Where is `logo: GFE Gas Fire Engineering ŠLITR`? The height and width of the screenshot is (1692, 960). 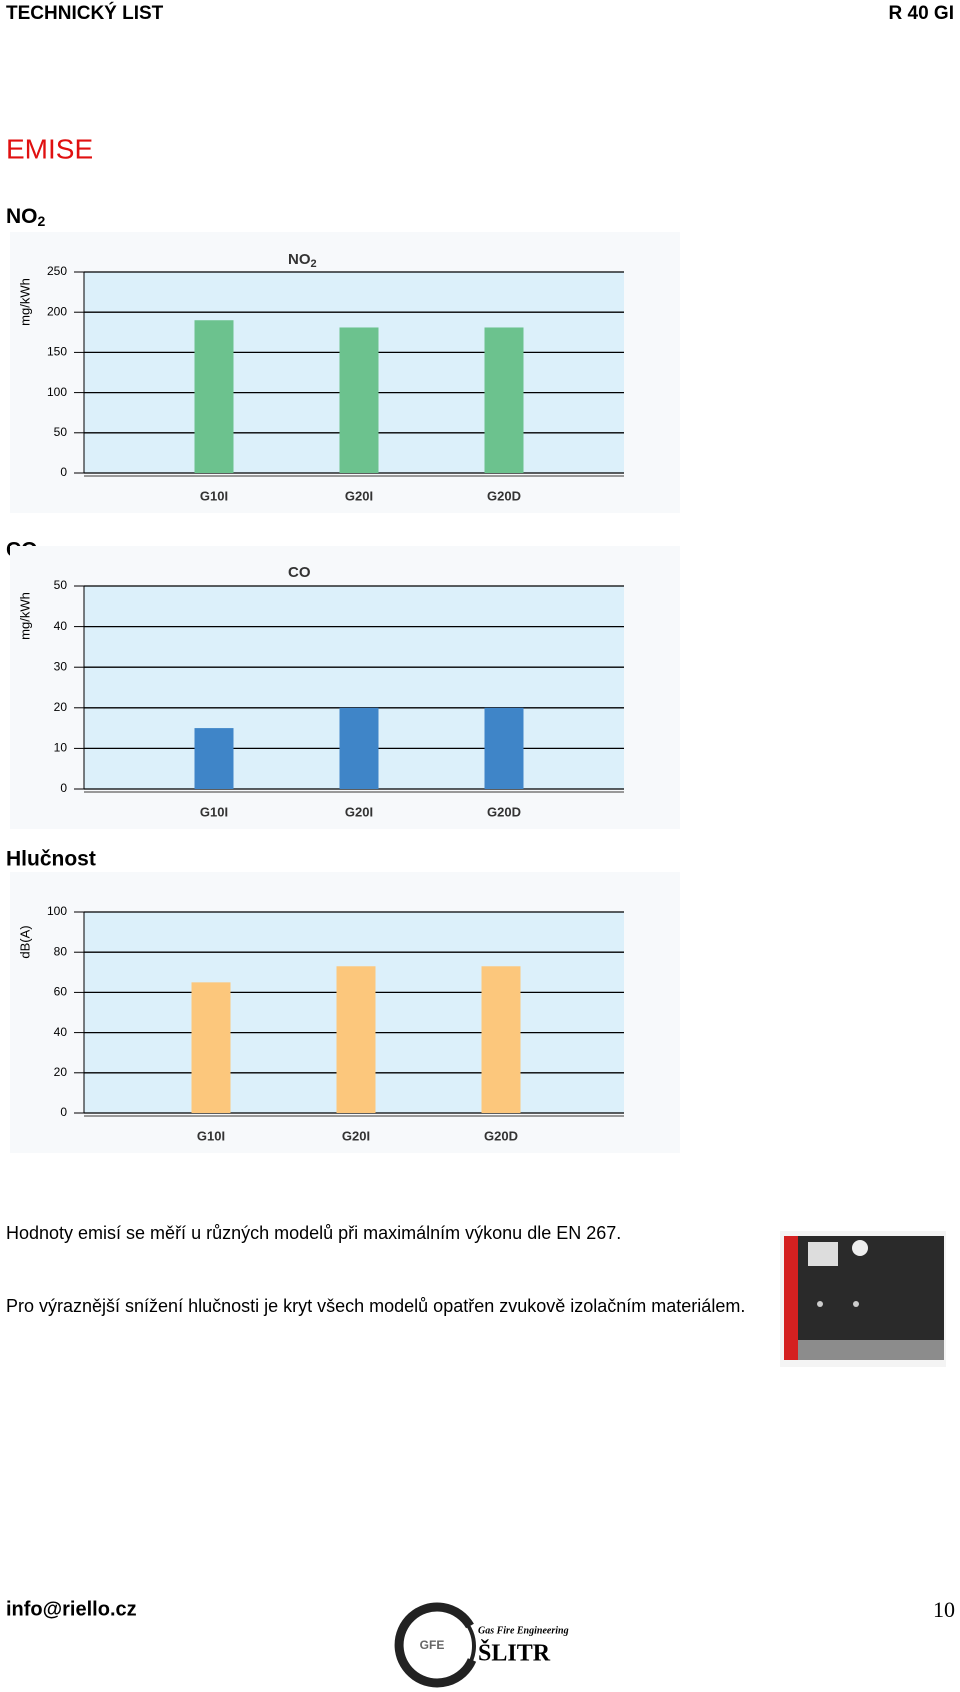 logo: GFE Gas Fire Engineering ŠLITR is located at coordinates (481, 1645).